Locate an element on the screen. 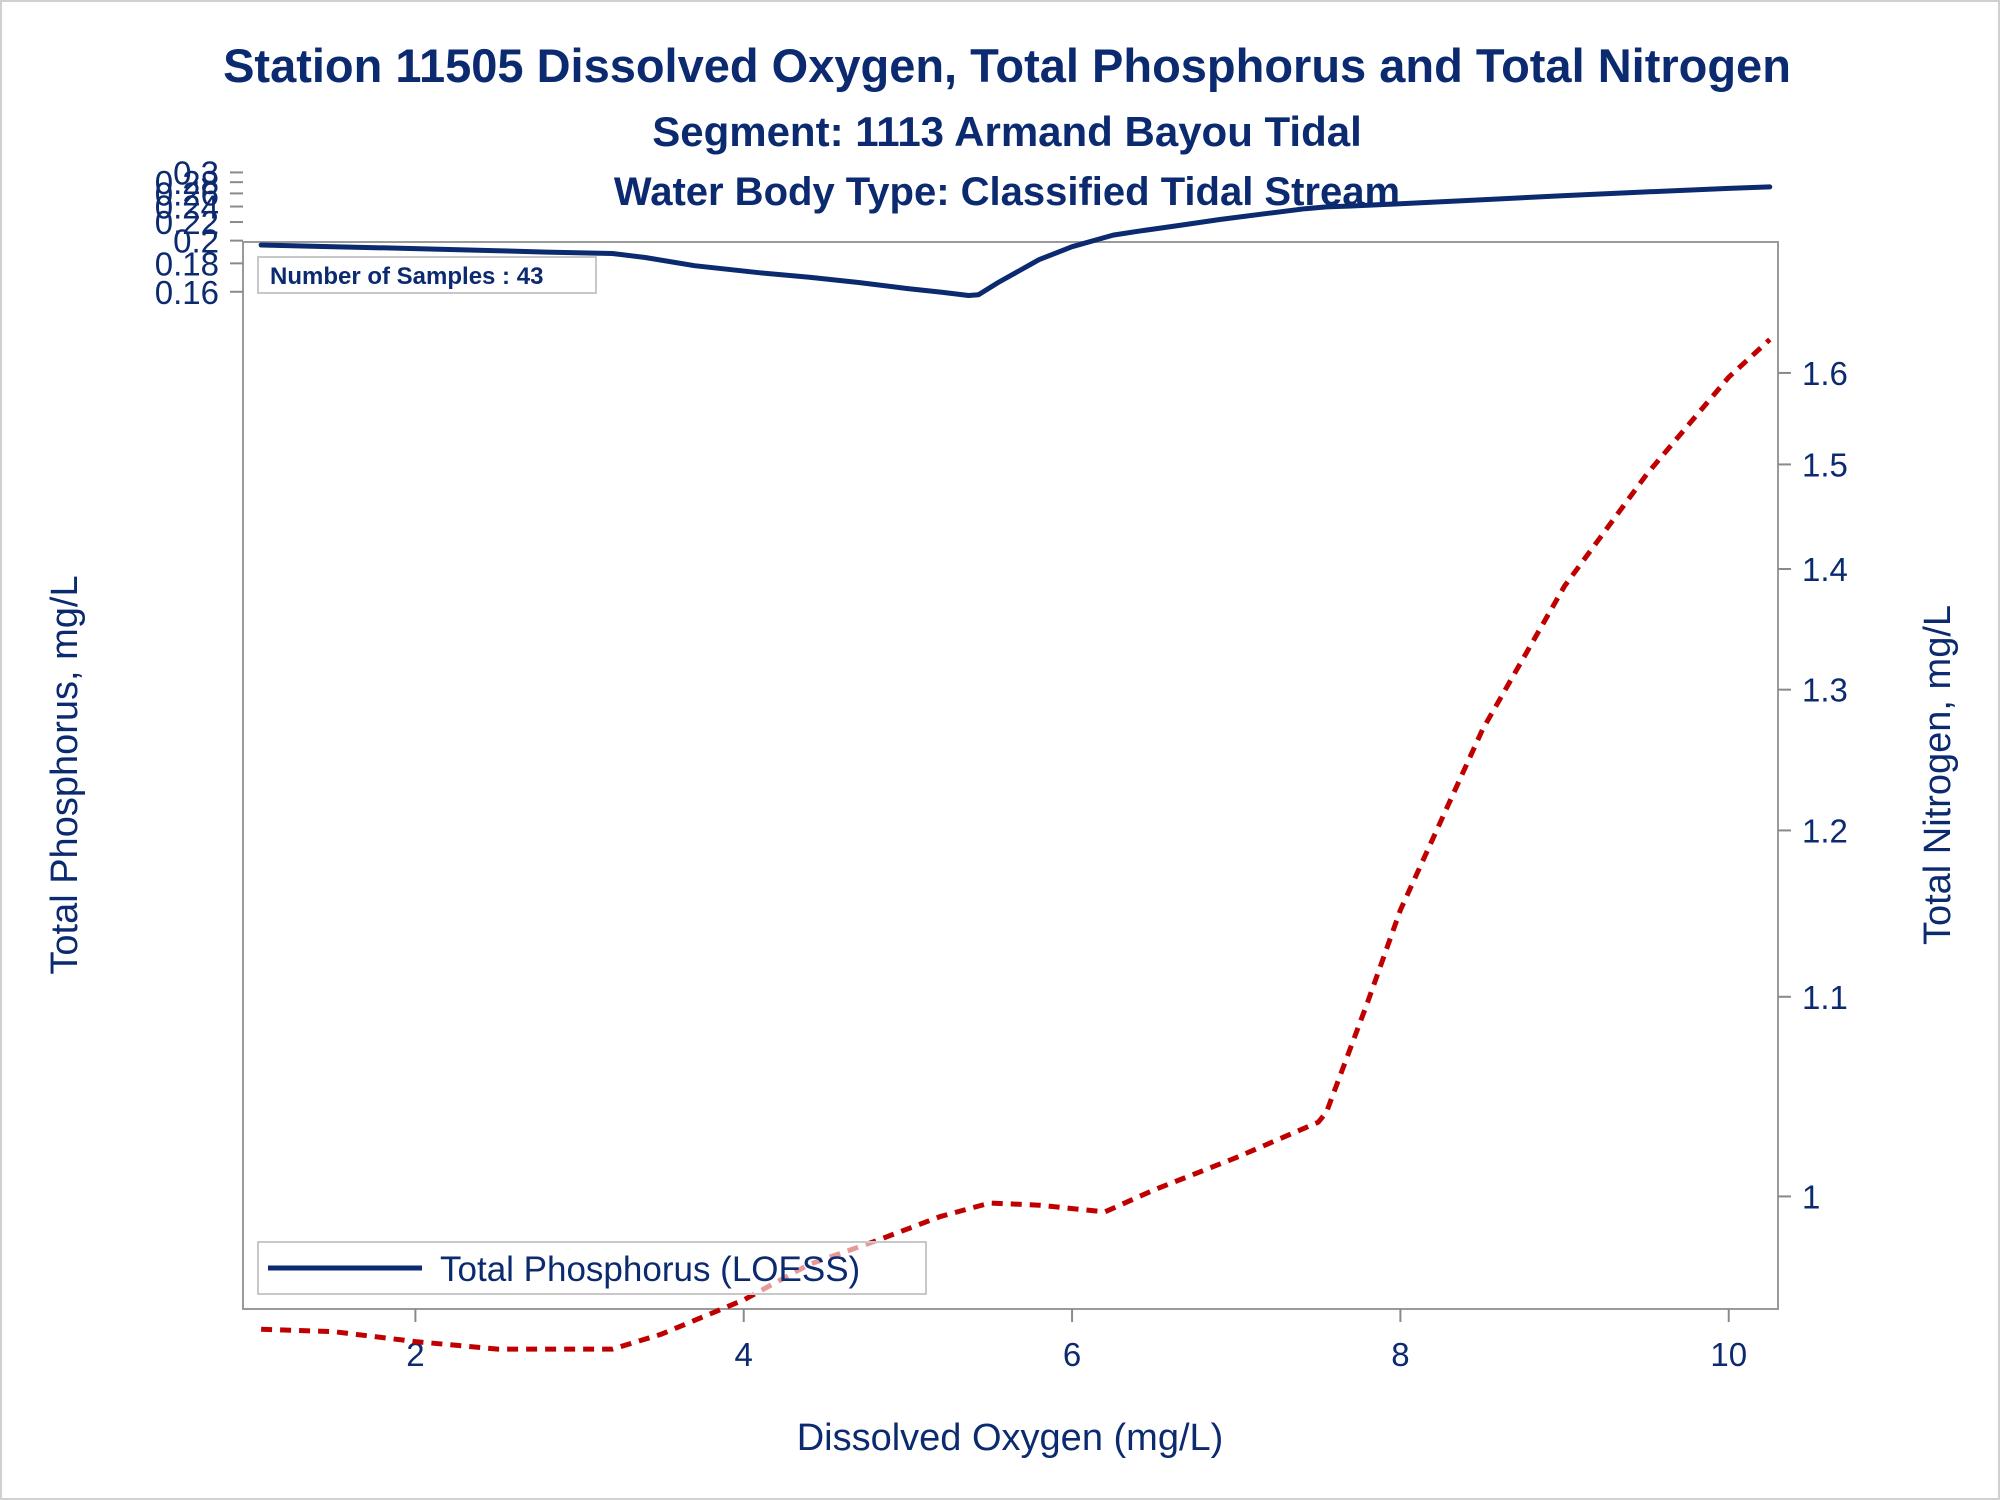 The height and width of the screenshot is (1500, 2000). left-axis: 0.160.180.20.220.240.260.280.3 is located at coordinates (199, 232).